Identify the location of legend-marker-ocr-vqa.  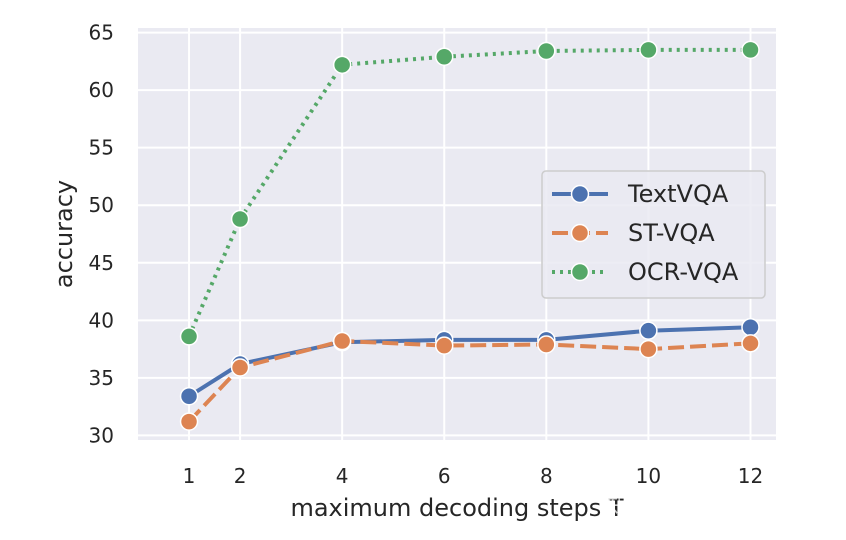
(580, 272).